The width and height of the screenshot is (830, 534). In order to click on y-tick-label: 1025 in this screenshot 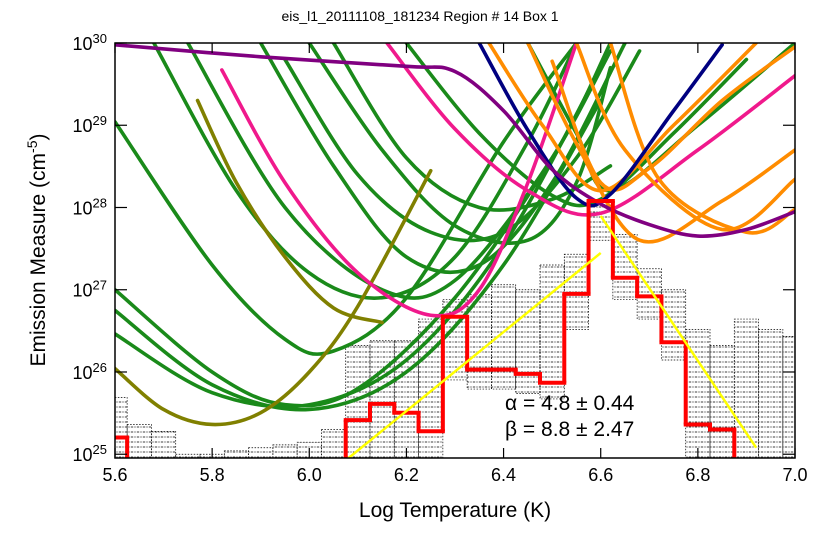, I will do `click(90, 454)`.